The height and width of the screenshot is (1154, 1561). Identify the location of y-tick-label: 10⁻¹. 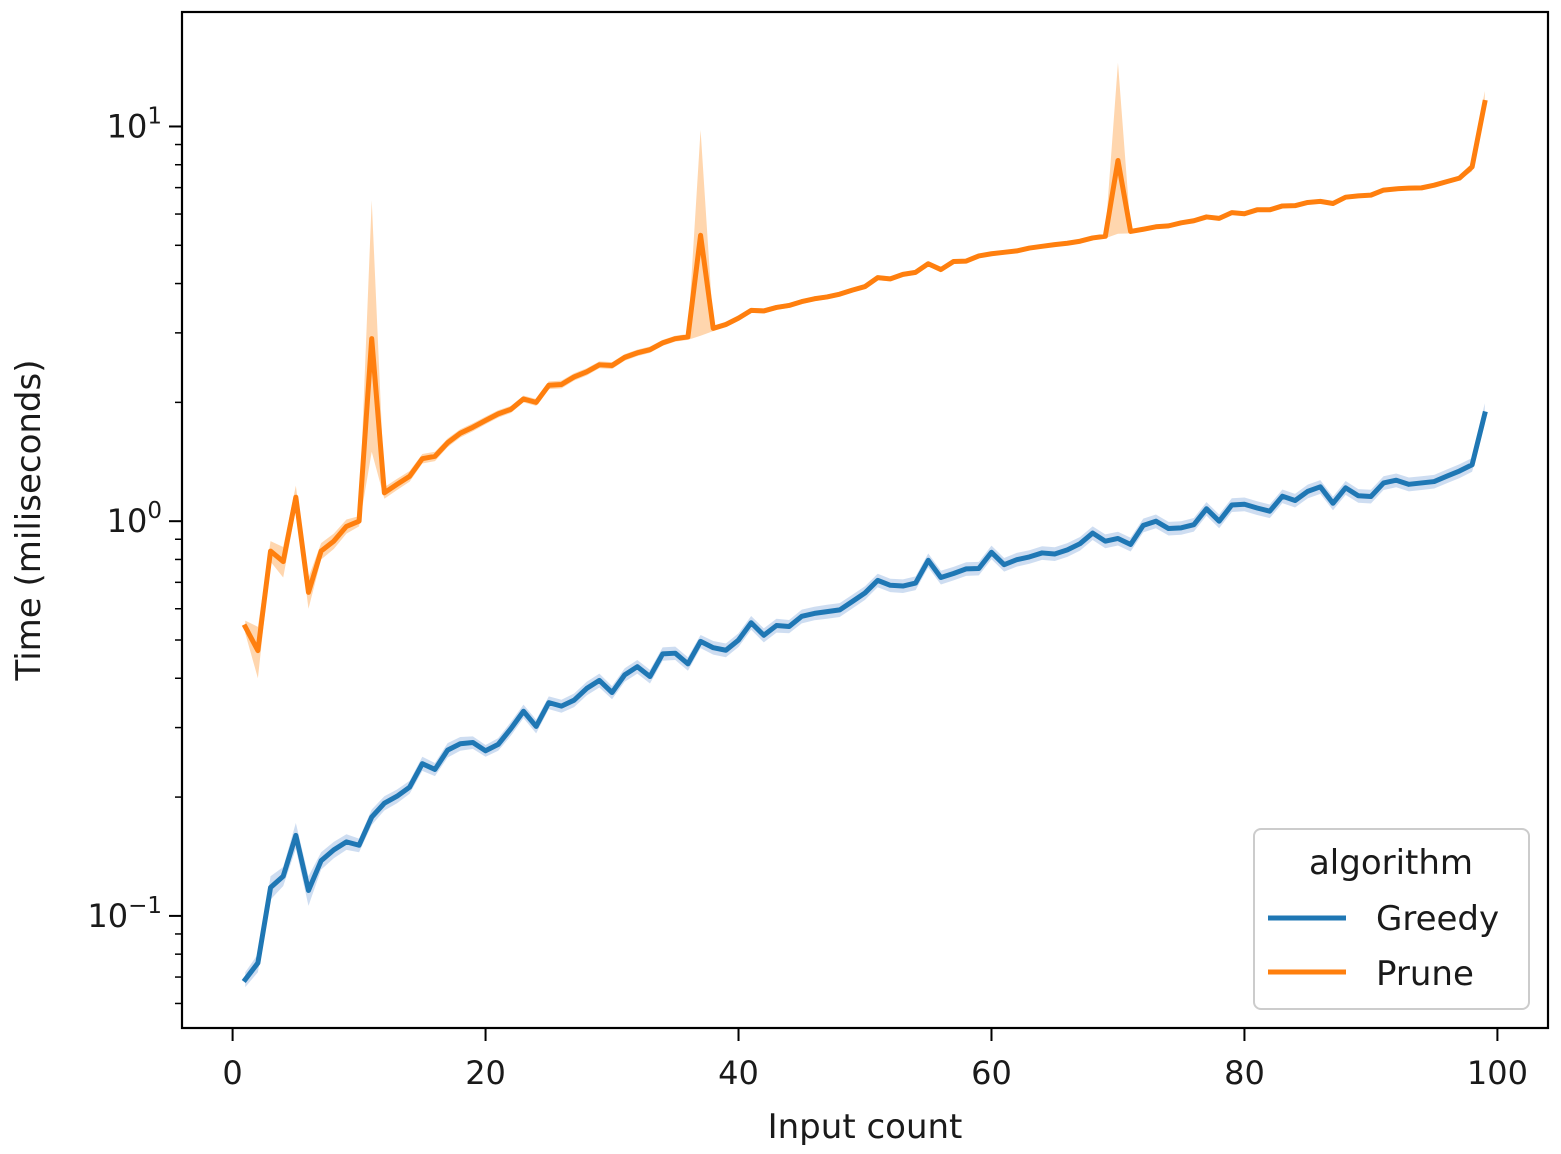
(124, 914).